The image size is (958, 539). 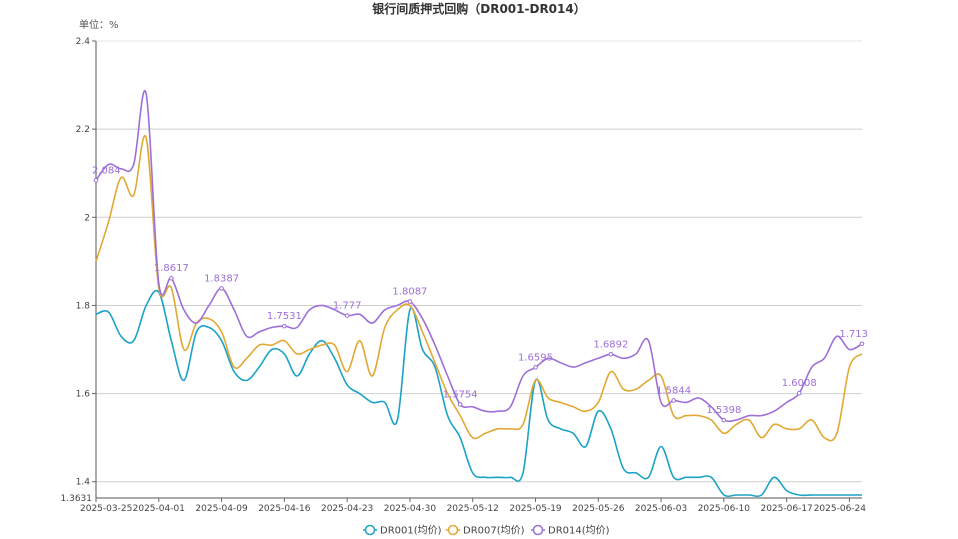 I want to click on data-label: 1.5754, so click(x=460, y=394).